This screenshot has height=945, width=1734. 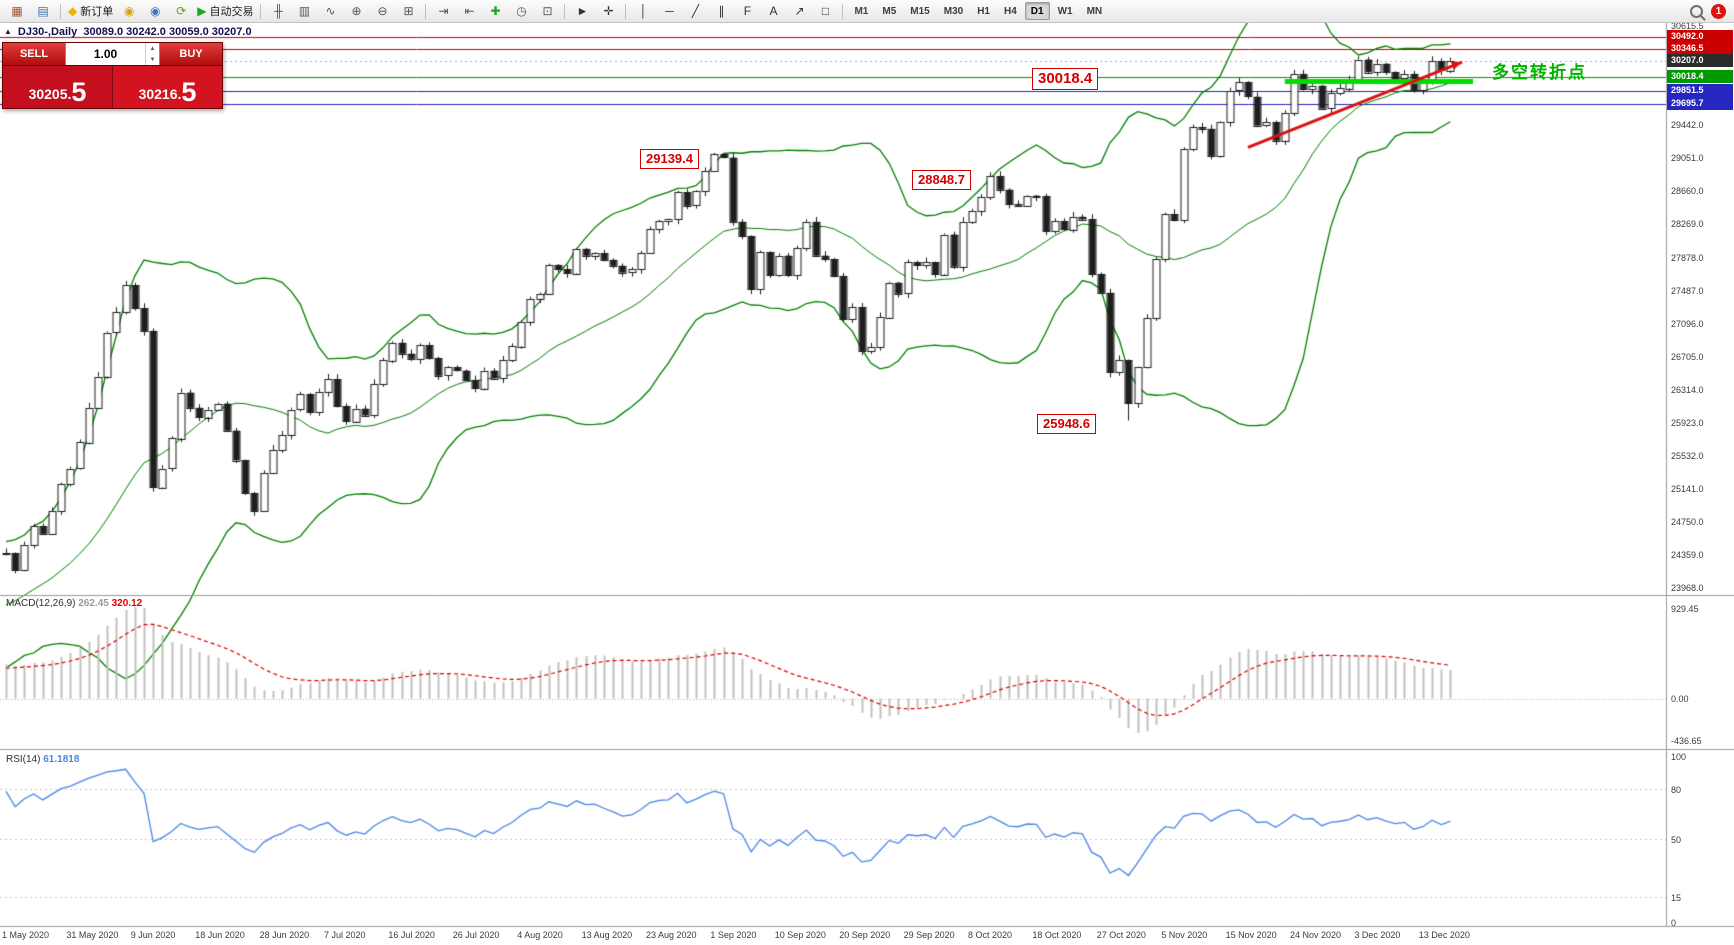 I want to click on buy-price-main: 30216., so click(x=160, y=94).